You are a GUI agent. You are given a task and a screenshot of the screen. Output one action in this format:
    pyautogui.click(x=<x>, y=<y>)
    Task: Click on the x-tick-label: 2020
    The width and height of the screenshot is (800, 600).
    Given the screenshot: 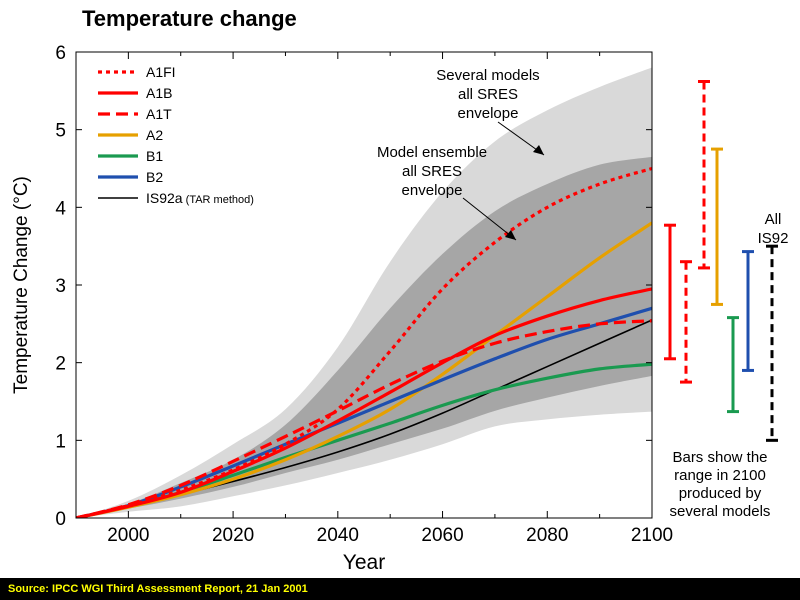 What is the action you would take?
    pyautogui.click(x=233, y=535)
    